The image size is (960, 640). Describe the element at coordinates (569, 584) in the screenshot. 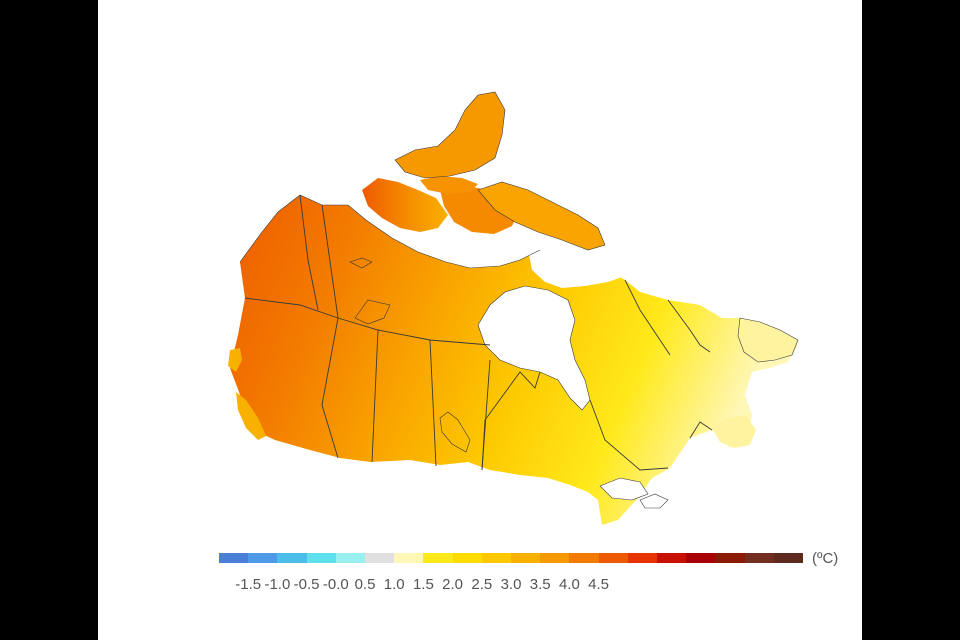

I see `scale-tick-label: 4.0` at that location.